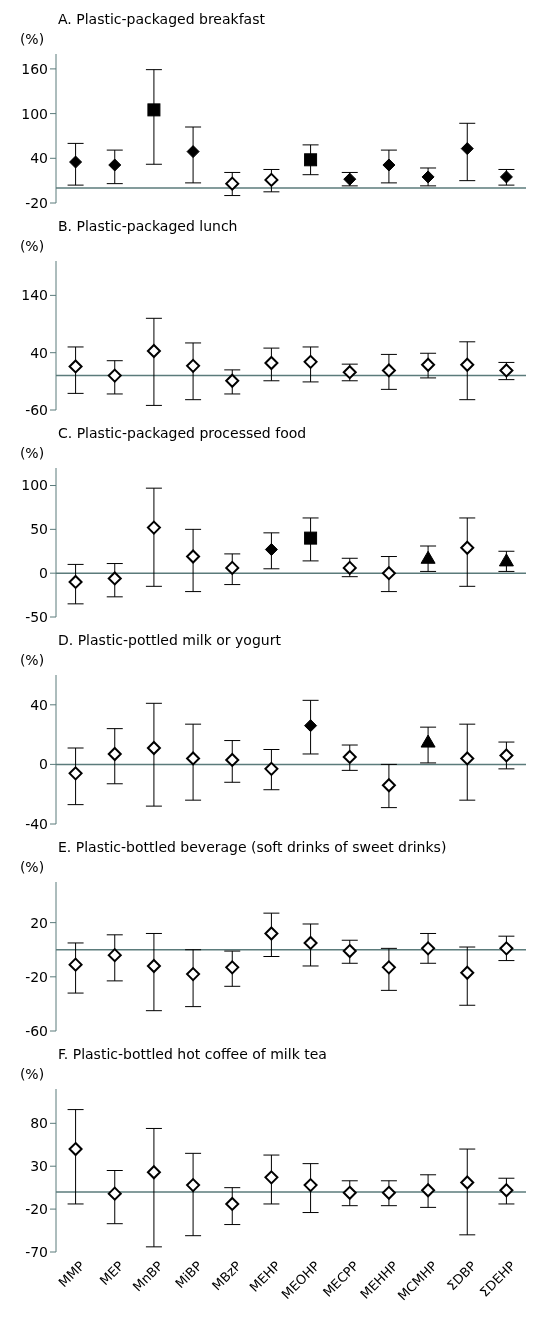  Describe the element at coordinates (182, 433) in the screenshot. I see `chart-title: C. Plastic-packaged processed food` at that location.